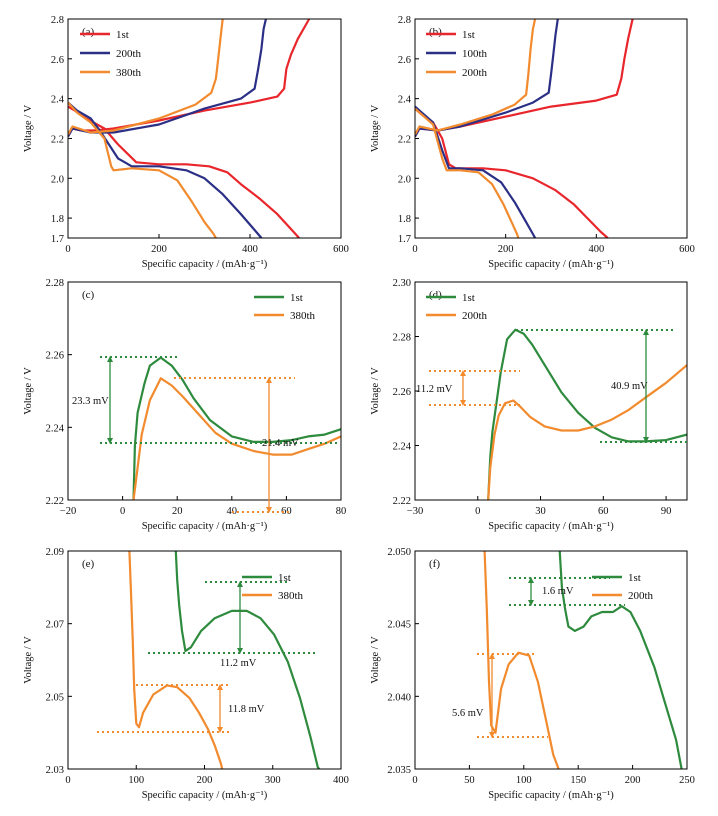 The image size is (718, 816). Describe the element at coordinates (415, 511) in the screenshot. I see `x-tick-label: −30` at that location.